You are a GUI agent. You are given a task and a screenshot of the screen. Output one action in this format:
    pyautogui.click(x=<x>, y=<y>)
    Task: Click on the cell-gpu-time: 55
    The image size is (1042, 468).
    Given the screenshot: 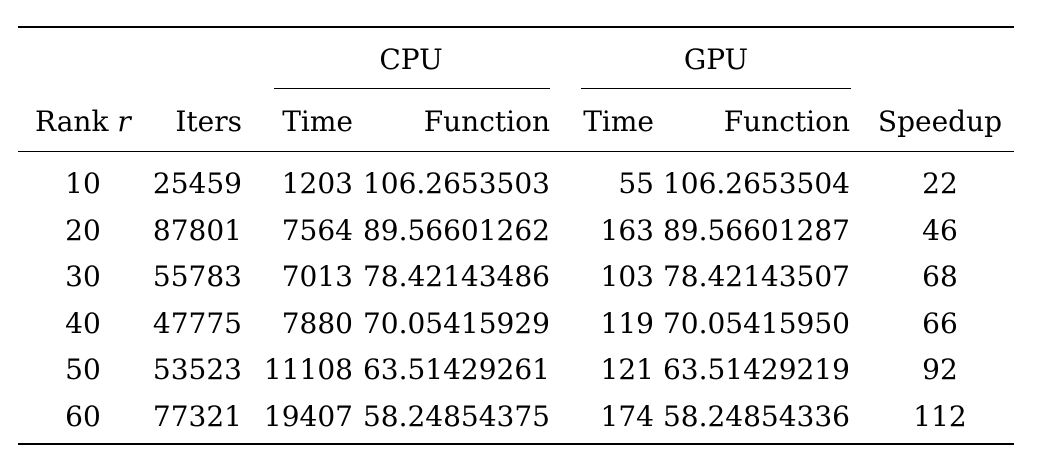 What is the action you would take?
    pyautogui.click(x=636, y=183)
    